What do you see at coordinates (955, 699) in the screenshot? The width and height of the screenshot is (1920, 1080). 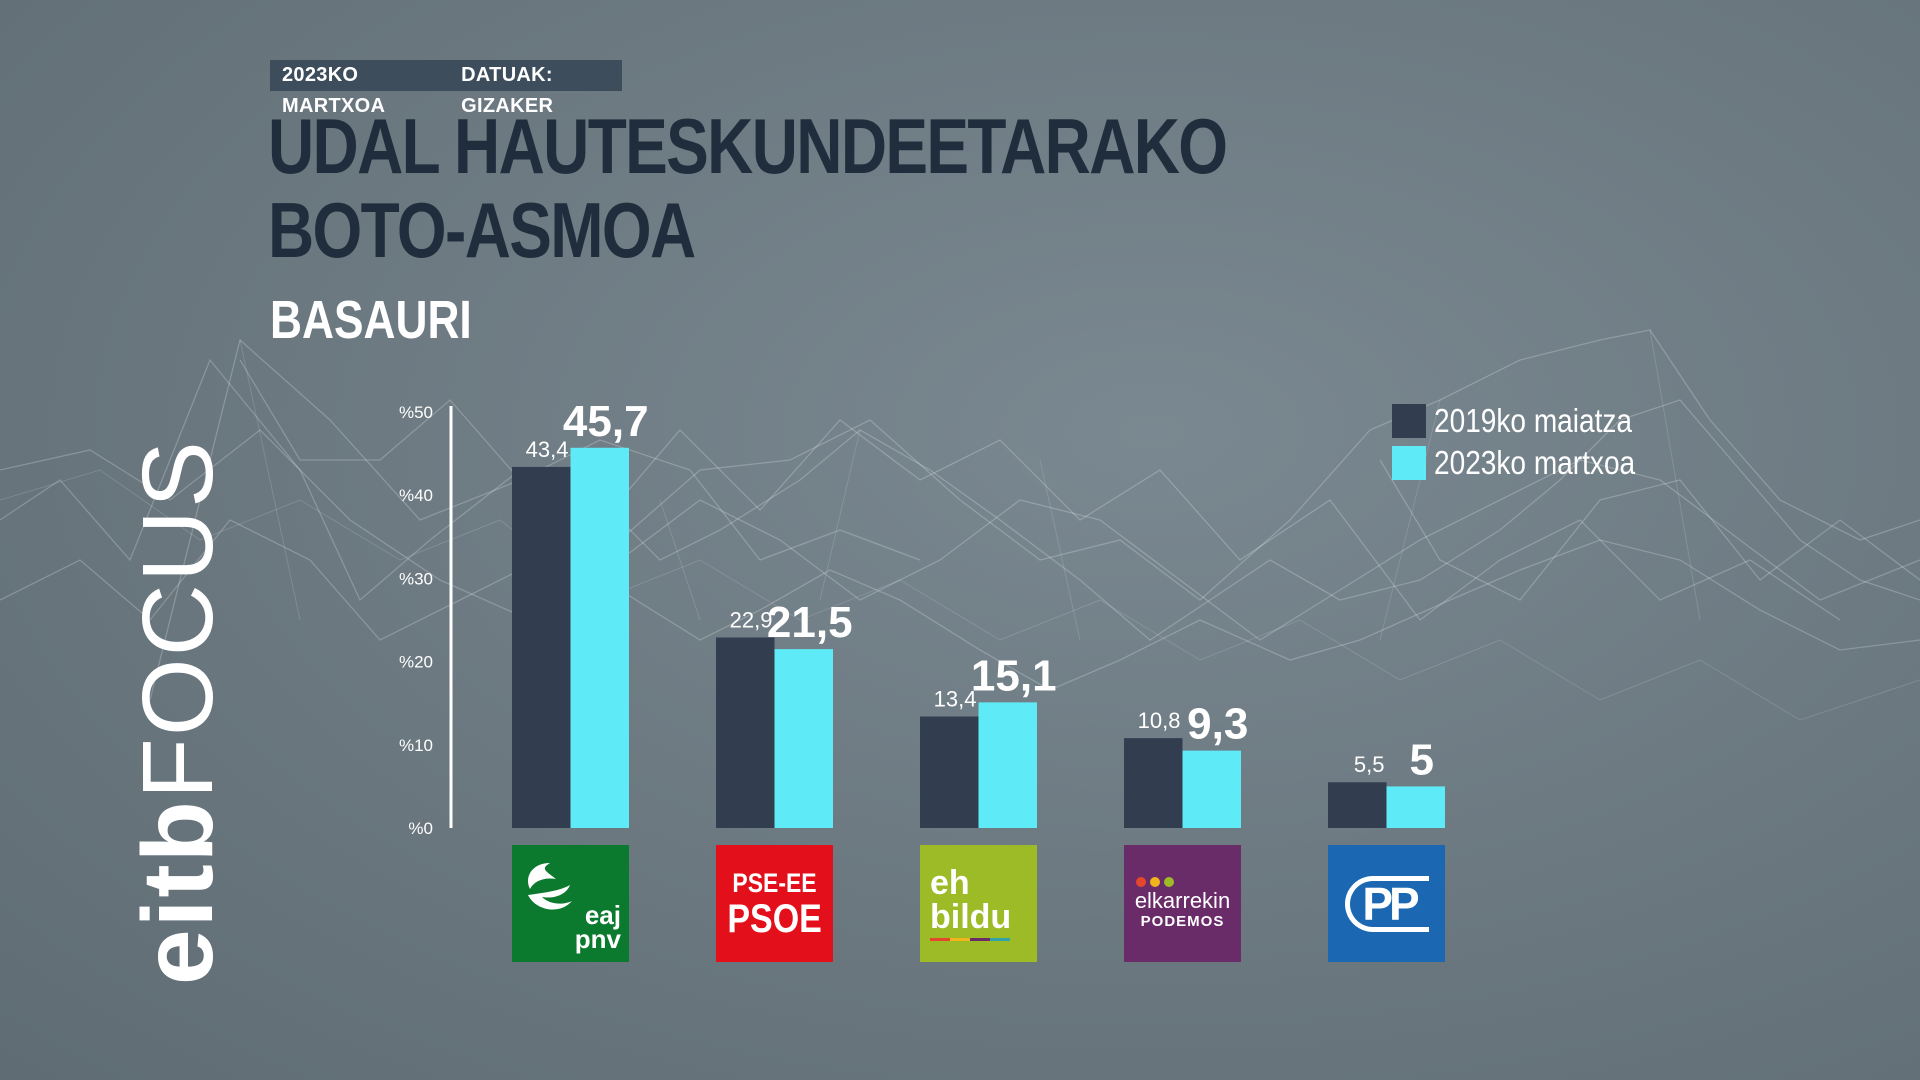 I see `data-label-2-series-0: 13,4` at bounding box center [955, 699].